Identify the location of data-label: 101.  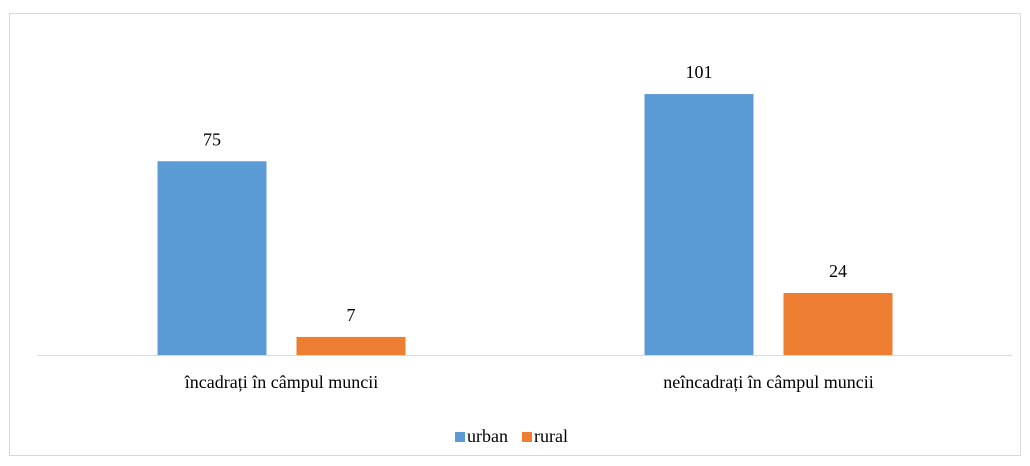
(699, 72).